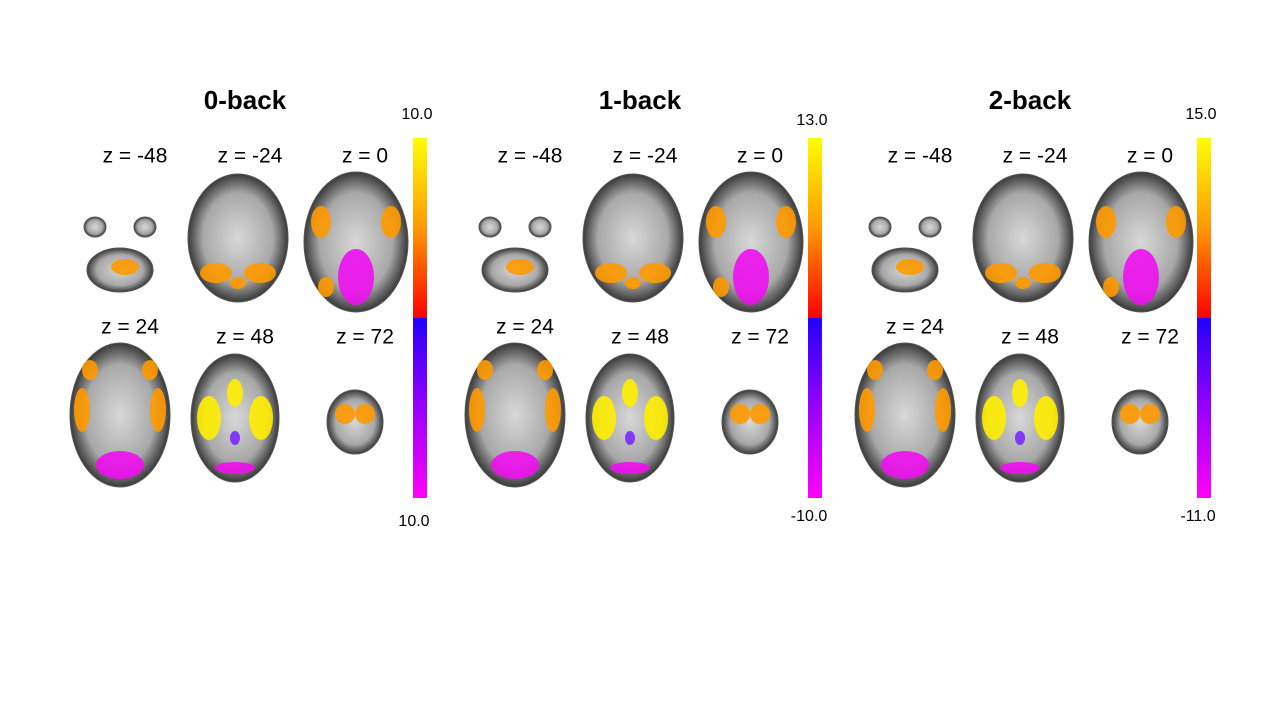 Image resolution: width=1280 pixels, height=720 pixels. Describe the element at coordinates (413, 521) in the screenshot. I see `colorbar-min: 10.0` at that location.